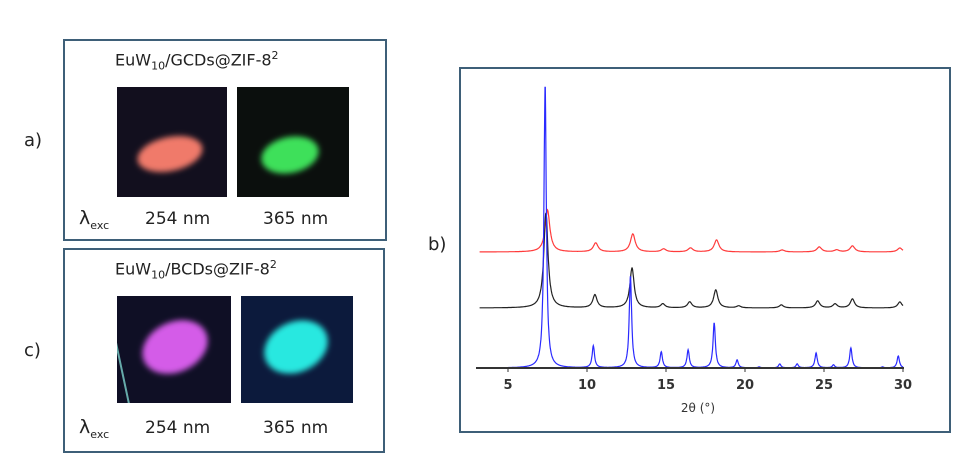 The image size is (954, 463). I want to click on x-axis-label: 2θ (°), so click(698, 408).